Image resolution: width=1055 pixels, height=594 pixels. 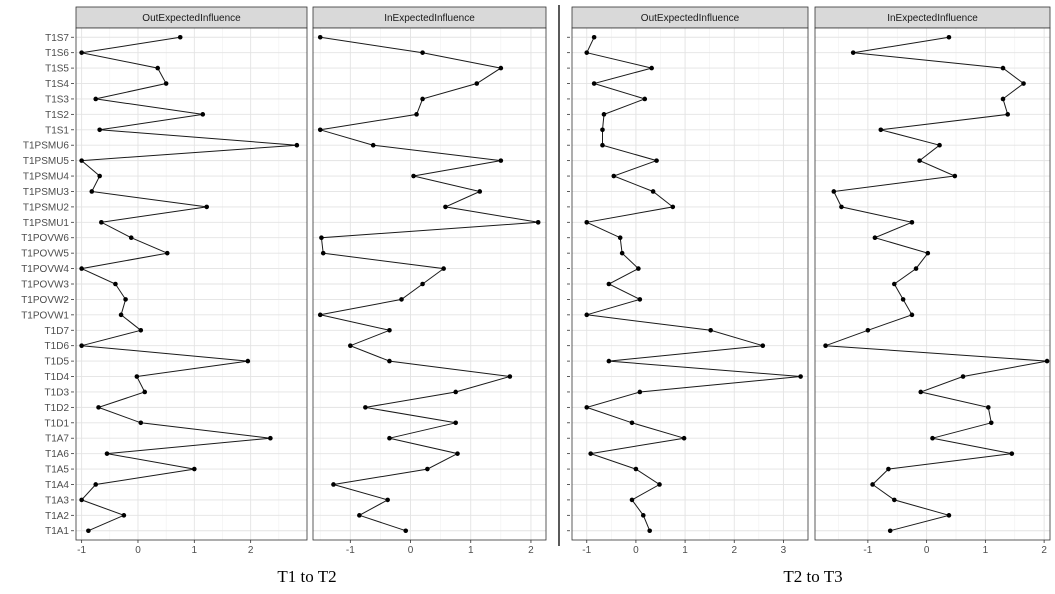 I want to click on y-tick-label: T1S4, so click(x=57, y=84).